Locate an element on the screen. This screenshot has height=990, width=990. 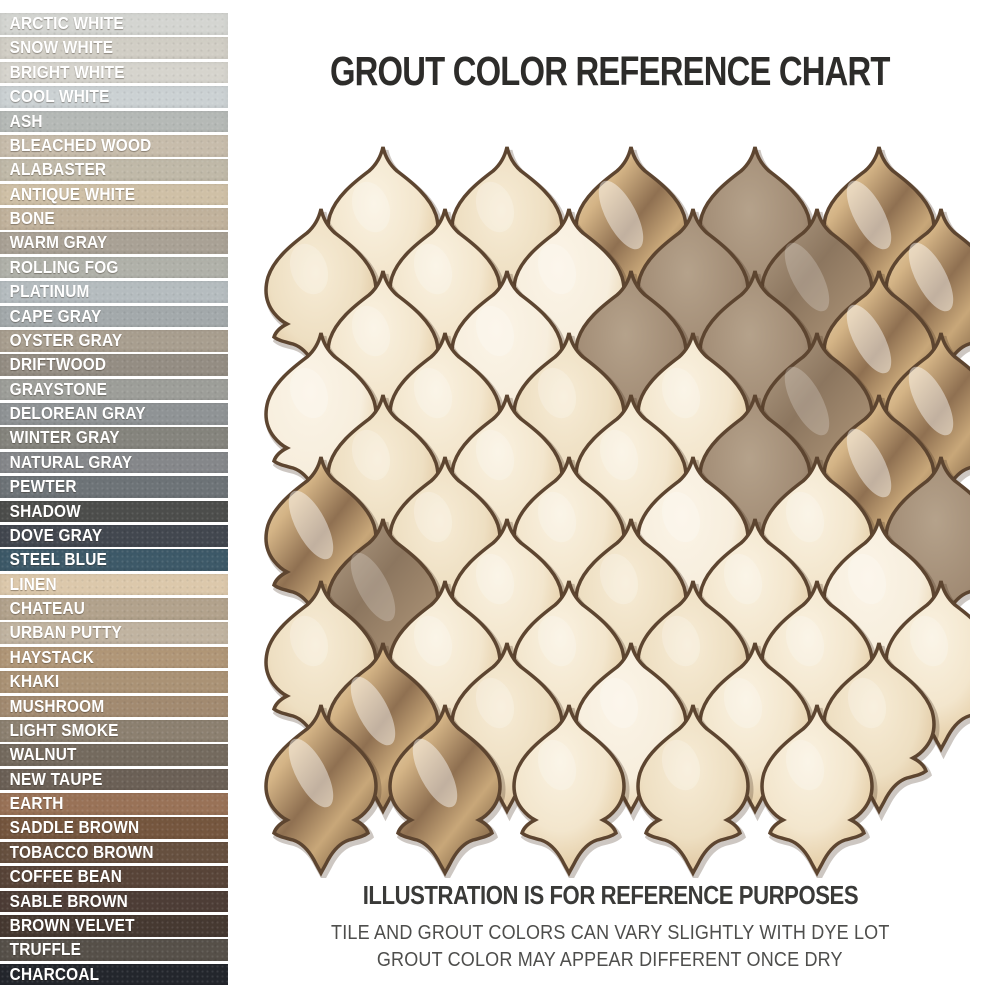
page-title-text: GROUT COLOR REFERENCE CHART is located at coordinates (610, 71).